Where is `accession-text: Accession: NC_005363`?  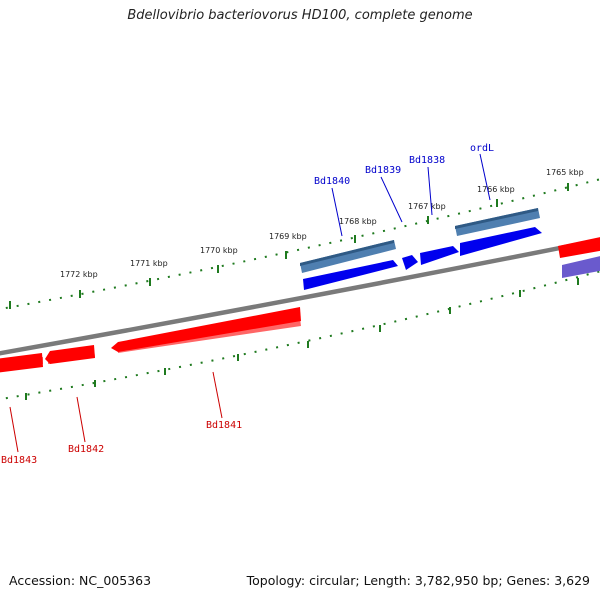
accession-text: Accession: NC_005363 is located at coordinates (80, 580).